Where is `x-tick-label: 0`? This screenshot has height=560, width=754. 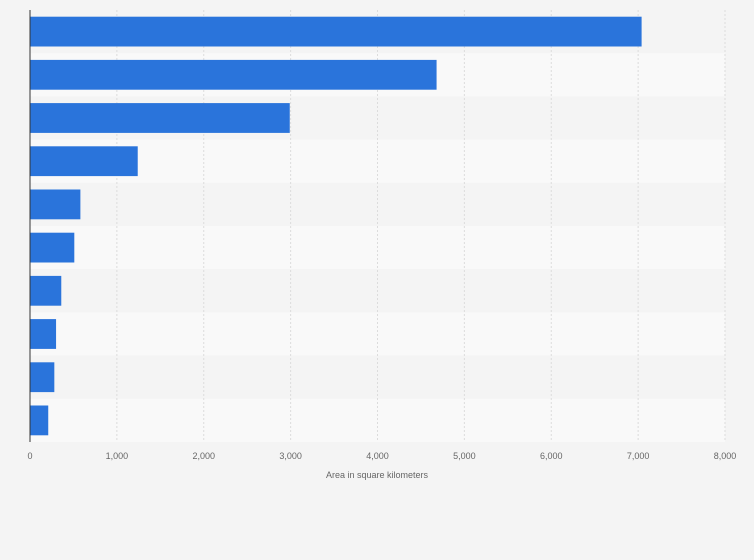
x-tick-label: 0 is located at coordinates (29, 456).